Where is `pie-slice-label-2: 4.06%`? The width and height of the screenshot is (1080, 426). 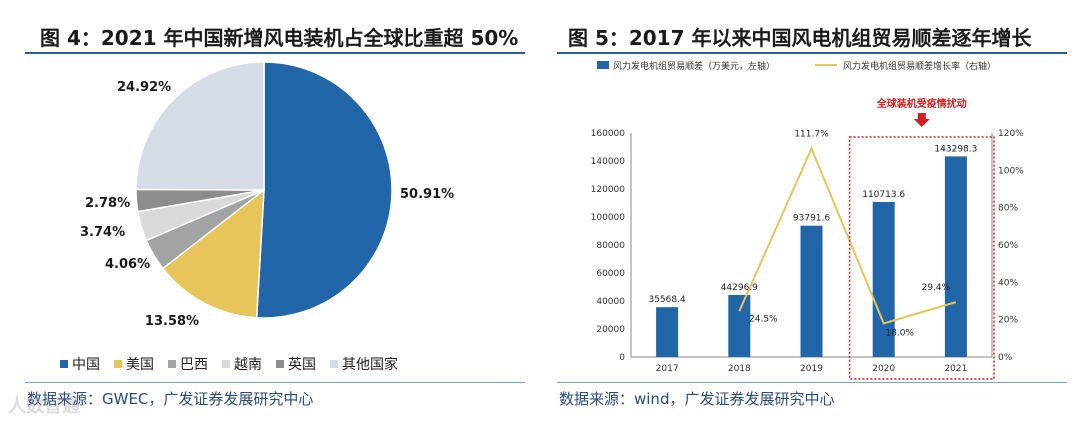
pie-slice-label-2: 4.06% is located at coordinates (127, 264).